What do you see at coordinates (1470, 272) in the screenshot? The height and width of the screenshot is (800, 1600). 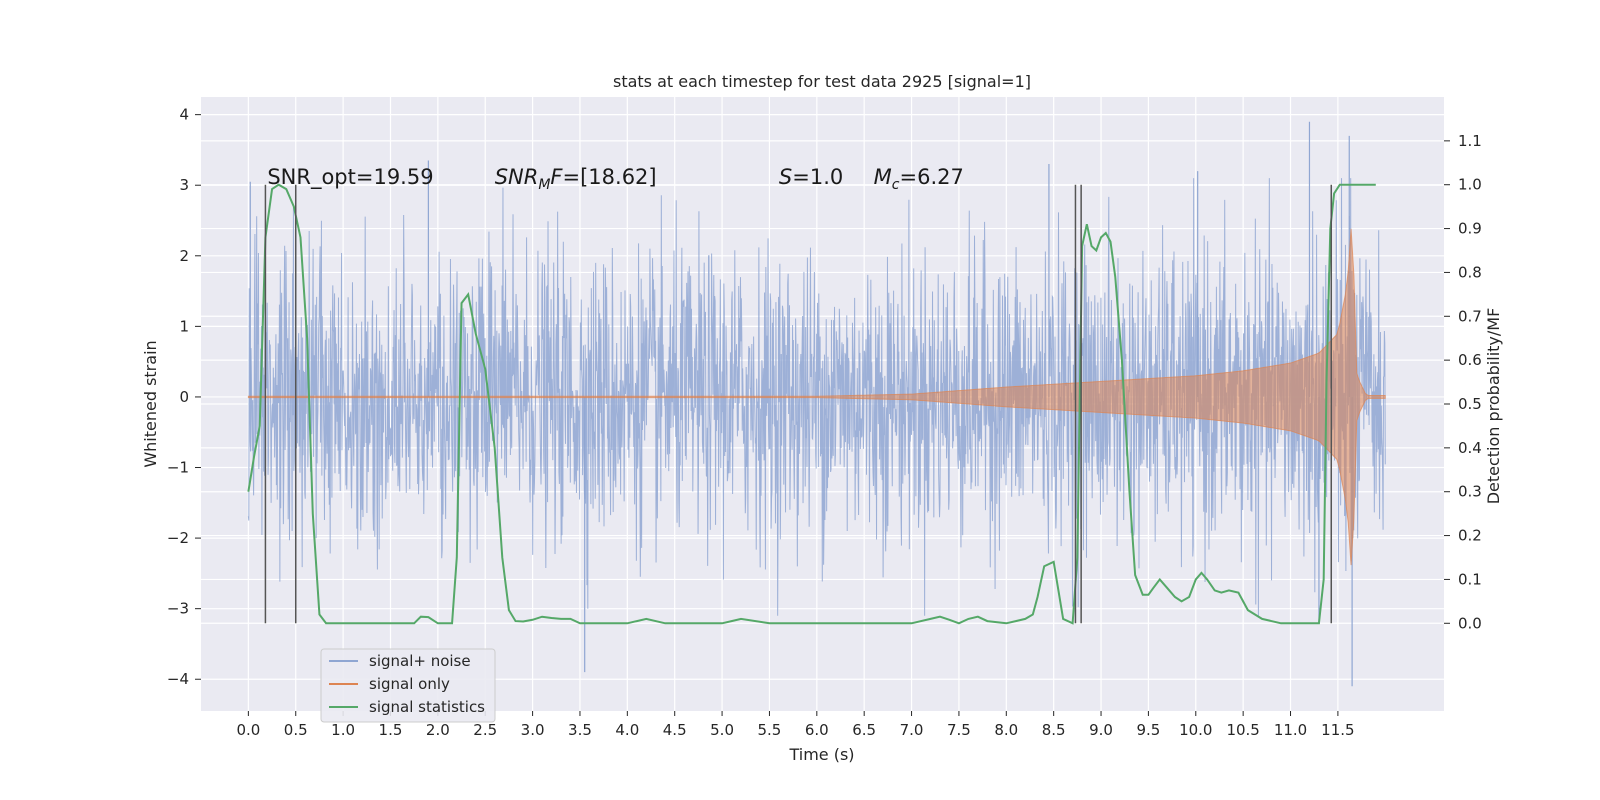 I see `y-right-tick-label: 0.8` at bounding box center [1470, 272].